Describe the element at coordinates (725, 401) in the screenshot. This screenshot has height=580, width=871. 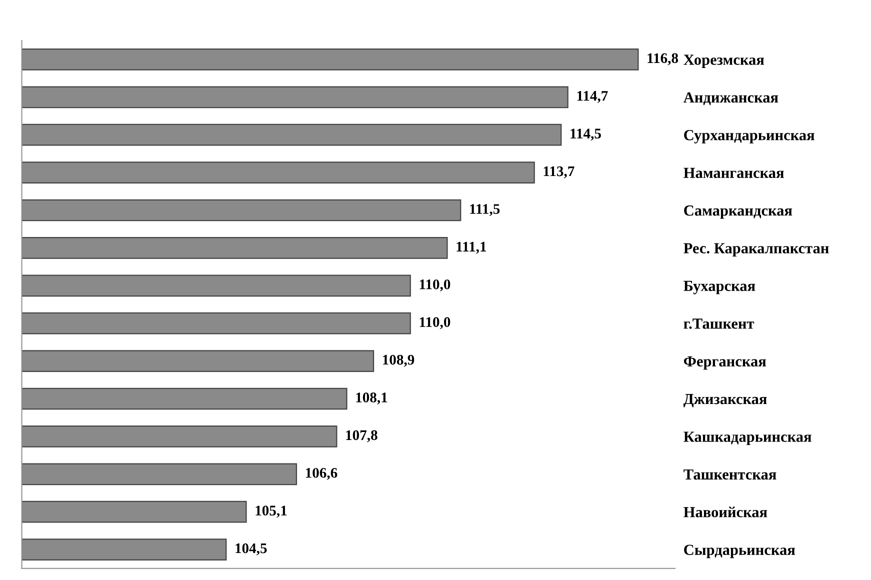
I see `y-tick-label: Джизакская` at that location.